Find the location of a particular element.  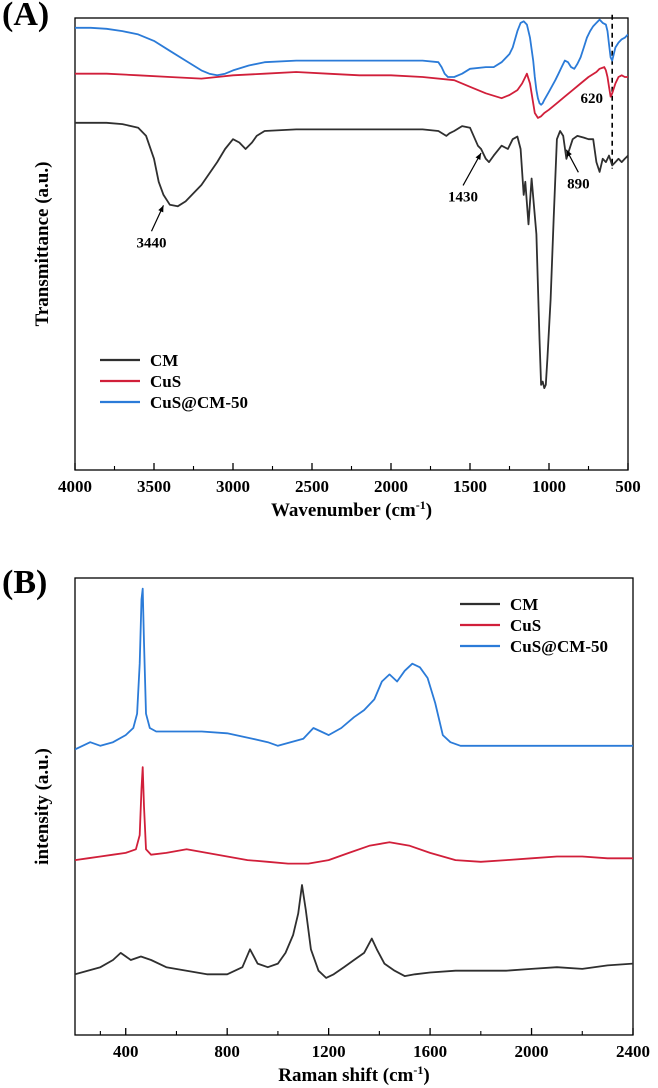

x-tick-label: 2500 is located at coordinates (312, 486).